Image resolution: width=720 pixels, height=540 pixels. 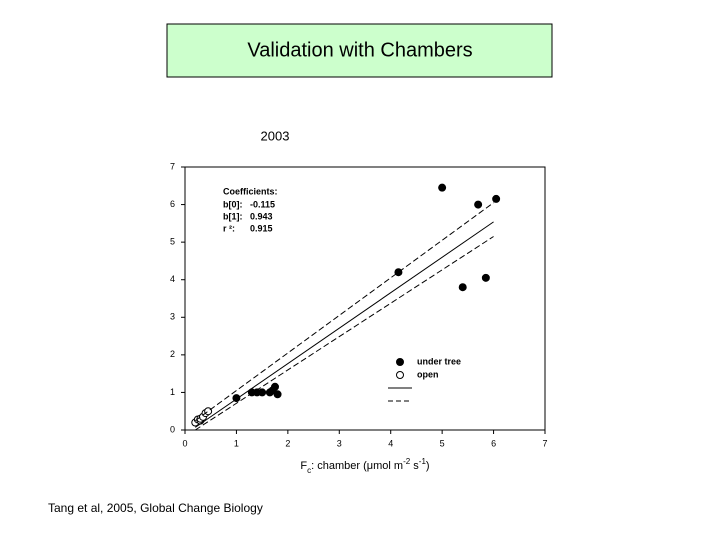 I want to click on coef-label: r ²:, so click(x=229, y=228).